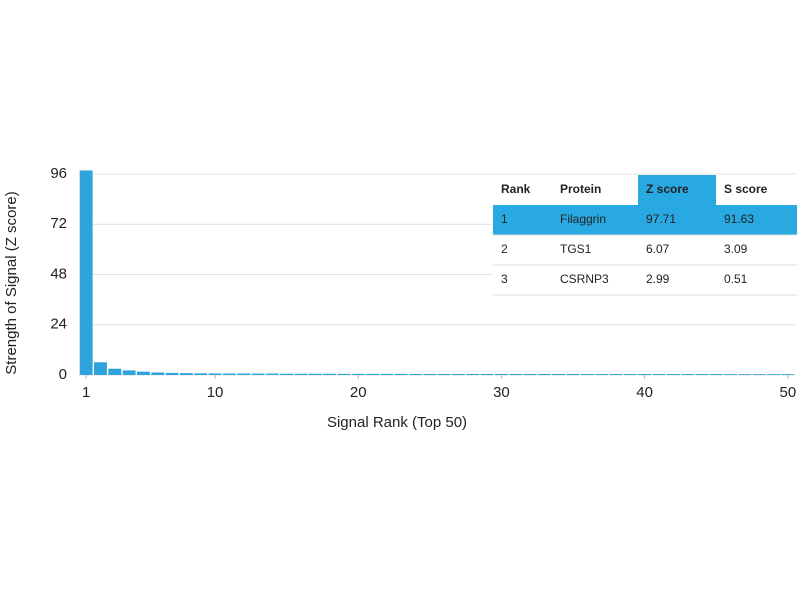 This screenshot has width=800, height=605. Describe the element at coordinates (736, 279) in the screenshot. I see `table-cell: 0.51` at that location.